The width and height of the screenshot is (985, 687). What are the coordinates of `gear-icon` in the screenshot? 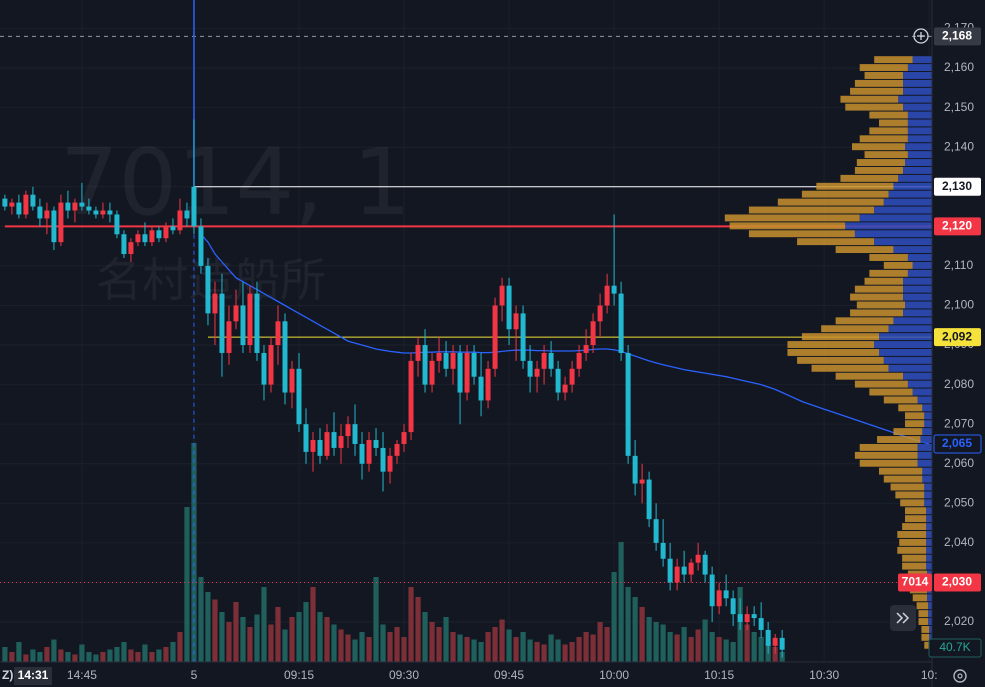 It's located at (960, 676).